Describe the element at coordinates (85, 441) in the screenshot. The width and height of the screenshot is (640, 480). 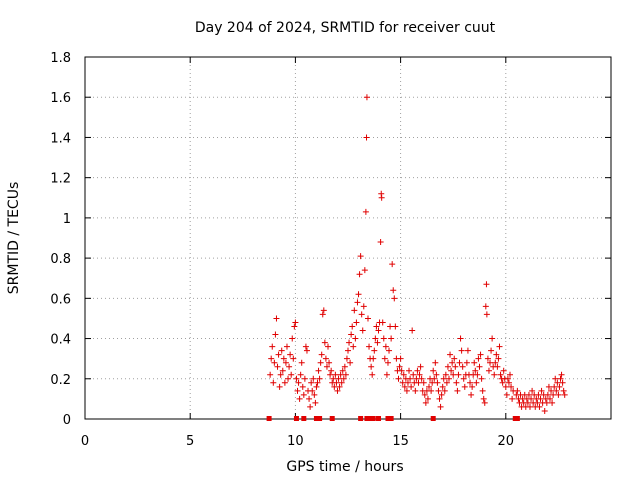
I see `x-tick-label: 0` at that location.